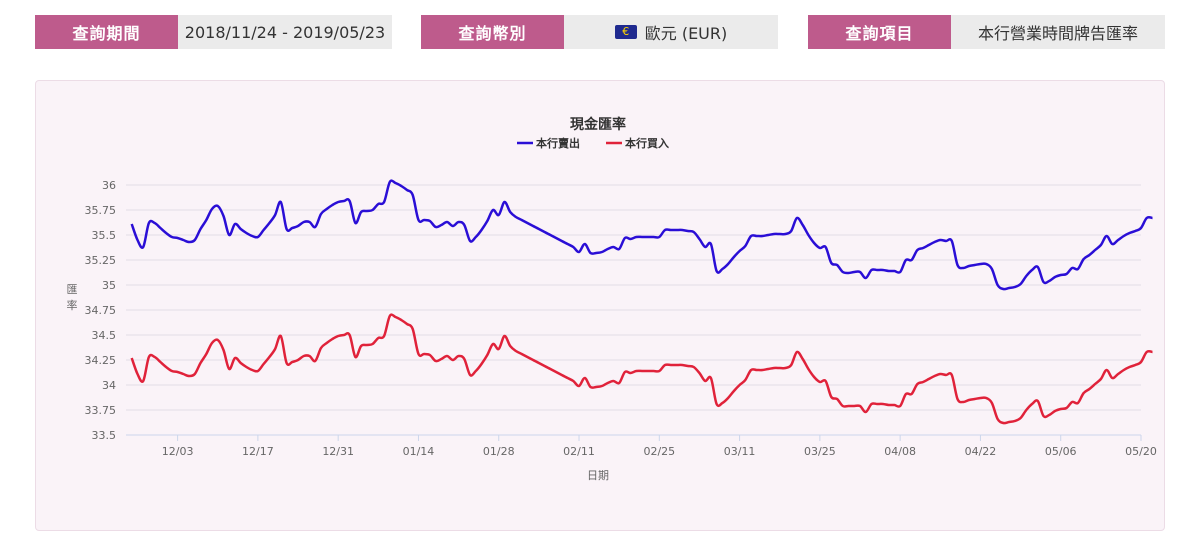 The width and height of the screenshot is (1200, 551). What do you see at coordinates (593, 143) in the screenshot?
I see `chart-legend: 本行賣出 本行買入` at bounding box center [593, 143].